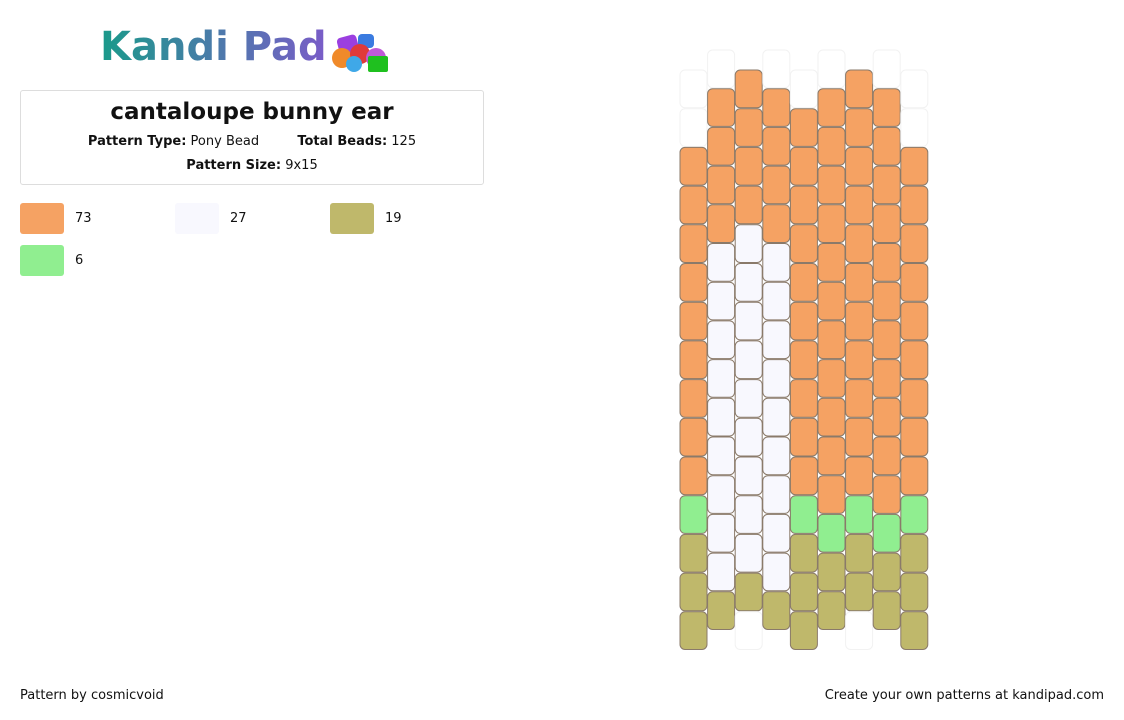  I want to click on logo-beads, so click(360, 53).